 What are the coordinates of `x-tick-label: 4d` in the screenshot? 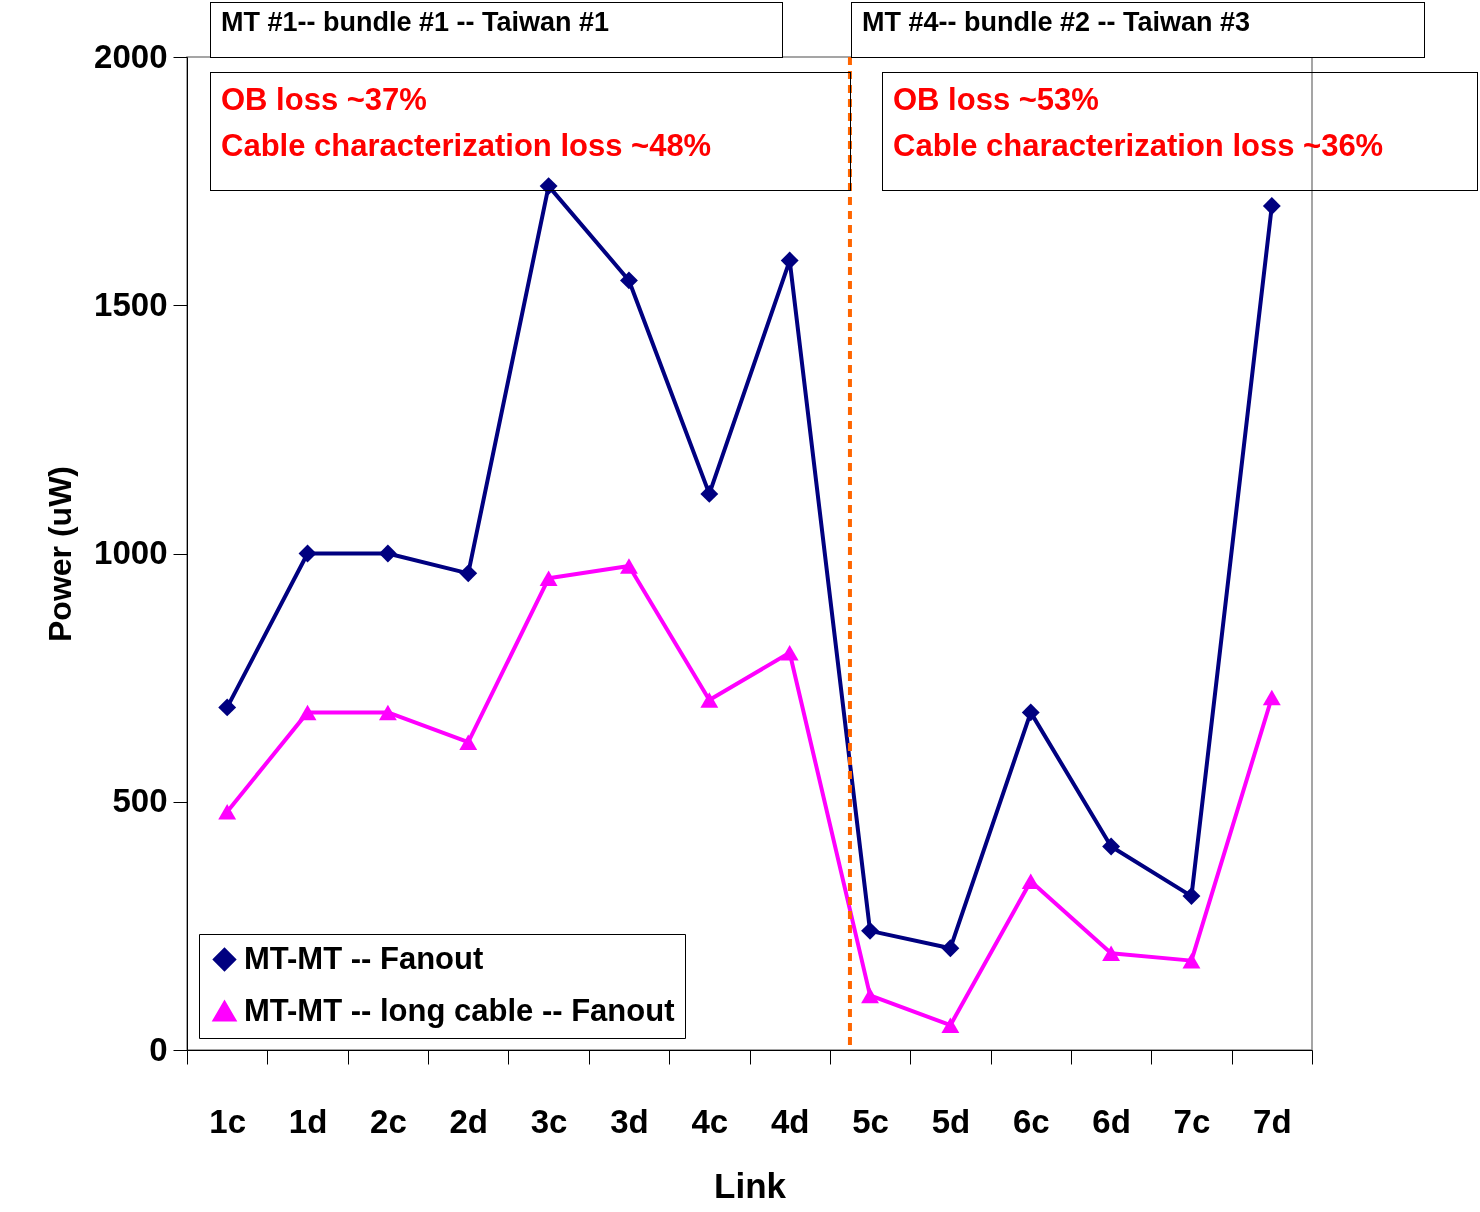 It's located at (790, 1121).